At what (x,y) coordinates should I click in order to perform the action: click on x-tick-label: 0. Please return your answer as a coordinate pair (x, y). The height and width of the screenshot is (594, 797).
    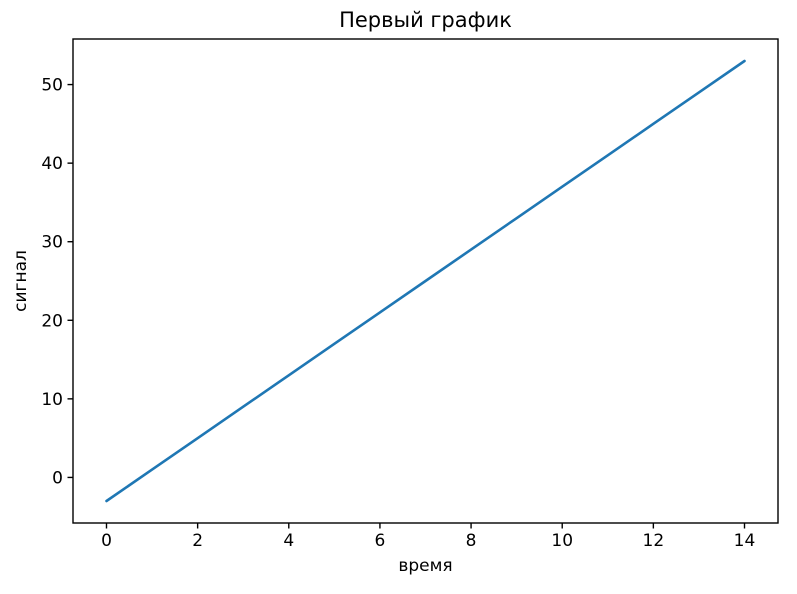
    Looking at the image, I should click on (106, 541).